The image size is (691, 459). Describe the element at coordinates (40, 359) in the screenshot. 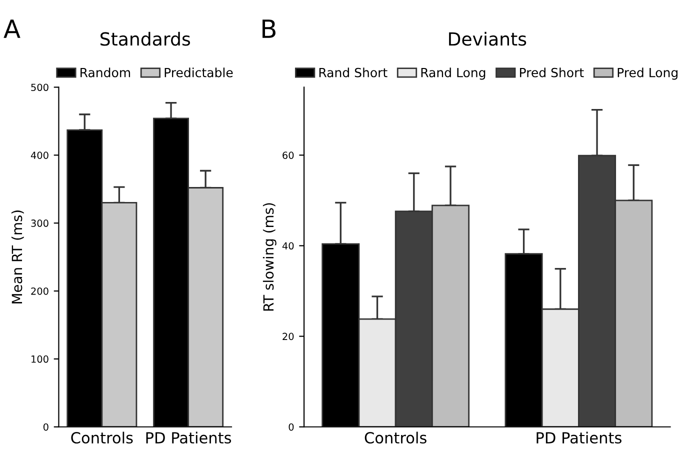

I see `y-tick-label: 100` at that location.